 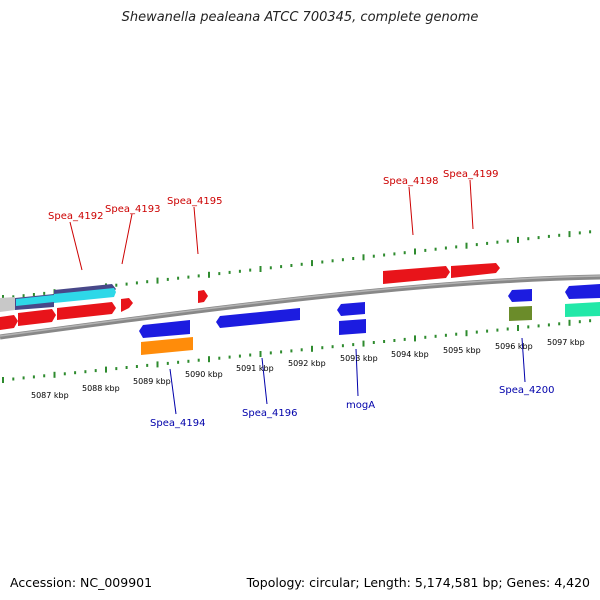 I want to click on reverse-tick-track, so click(x=297, y=351).